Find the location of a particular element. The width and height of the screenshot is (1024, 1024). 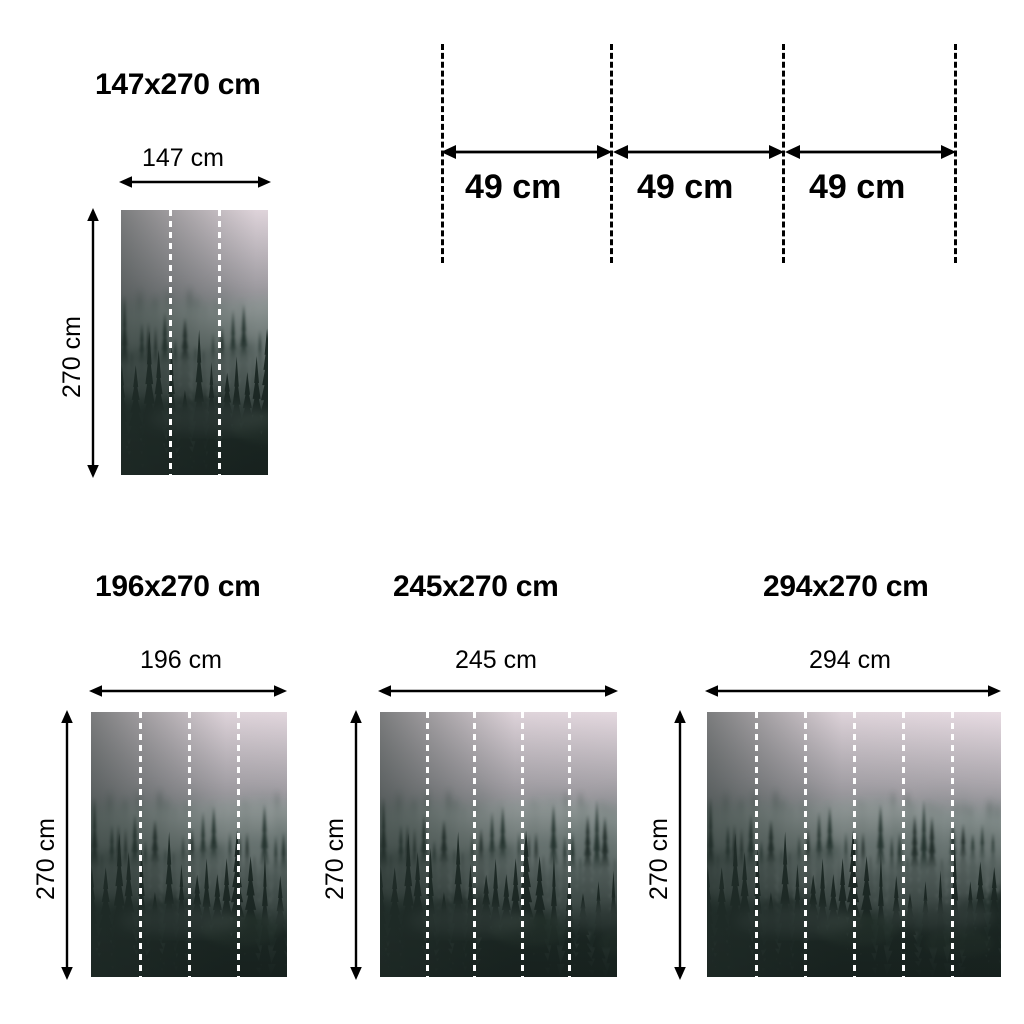

panel-title-147: 147x270 cm is located at coordinates (178, 84).